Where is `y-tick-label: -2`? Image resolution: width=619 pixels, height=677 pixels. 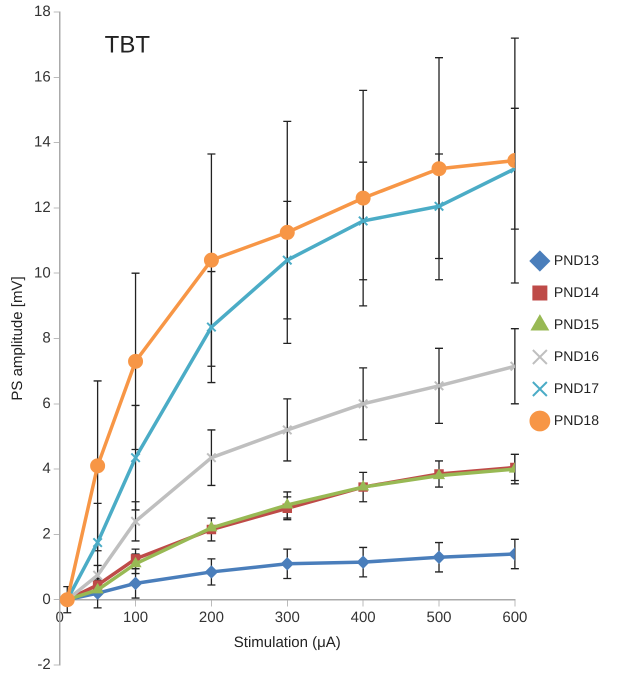
y-tick-label: -2 is located at coordinates (44, 665).